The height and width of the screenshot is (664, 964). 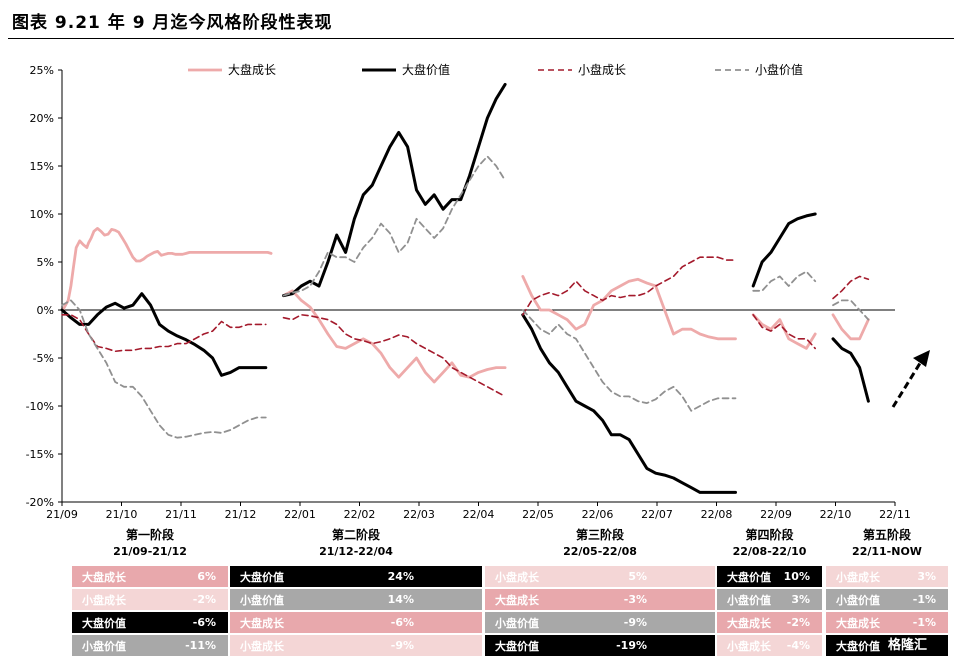 What do you see at coordinates (600, 576) in the screenshot?
I see `phase-row: 小盘成长 5%` at bounding box center [600, 576].